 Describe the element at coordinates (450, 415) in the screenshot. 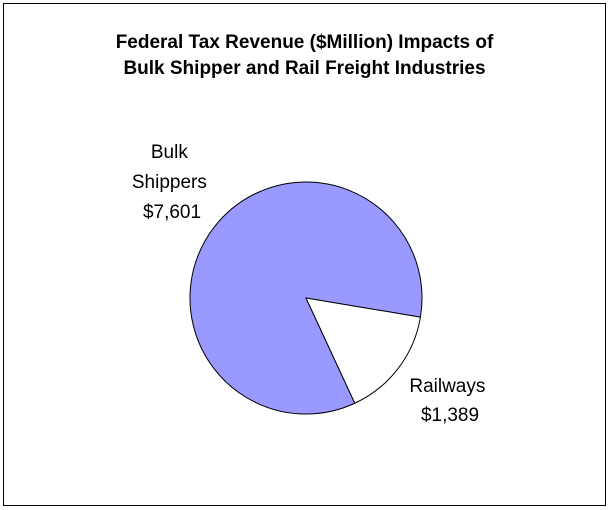

I see `slice-value-railways: $1,389` at that location.